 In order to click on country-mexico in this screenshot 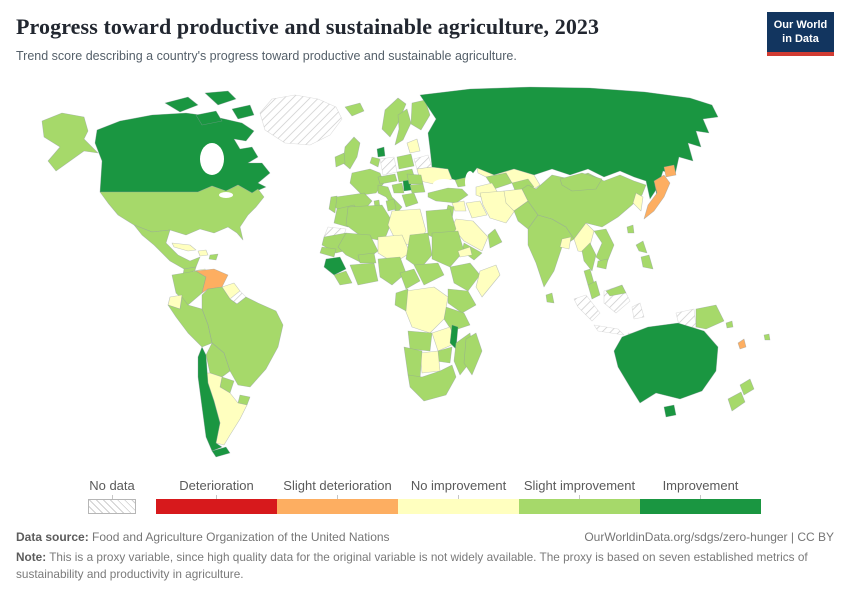, I will do `click(167, 247)`.